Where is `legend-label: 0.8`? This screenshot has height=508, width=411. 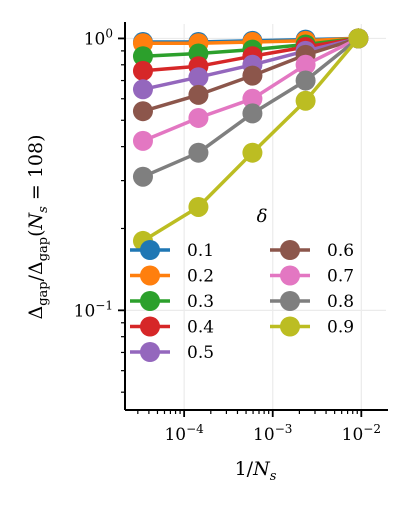
legend-label: 0.8 is located at coordinates (340, 302).